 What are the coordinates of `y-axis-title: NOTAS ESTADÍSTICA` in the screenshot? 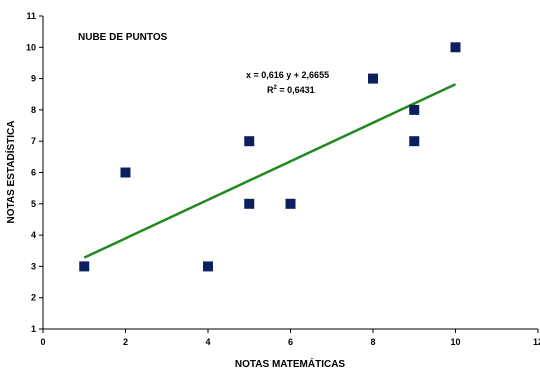 It's located at (10, 172).